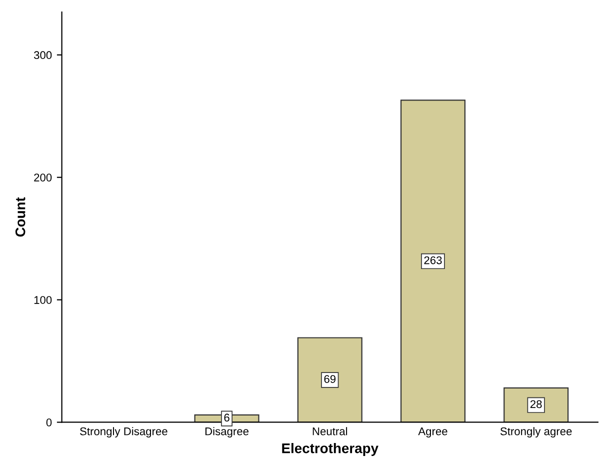  What do you see at coordinates (536, 432) in the screenshot?
I see `x-tick-label: Strongly agree` at bounding box center [536, 432].